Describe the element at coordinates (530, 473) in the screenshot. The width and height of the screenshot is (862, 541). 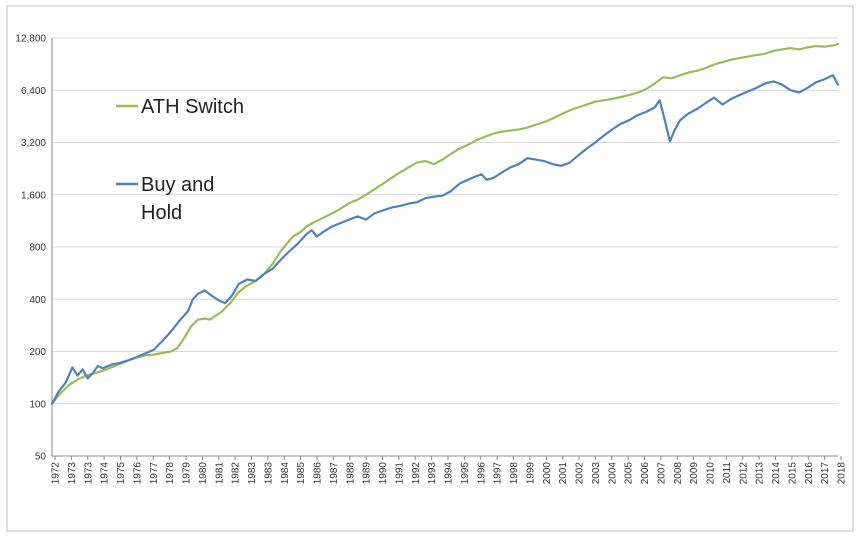
I see `x-tick-label: 1999` at that location.